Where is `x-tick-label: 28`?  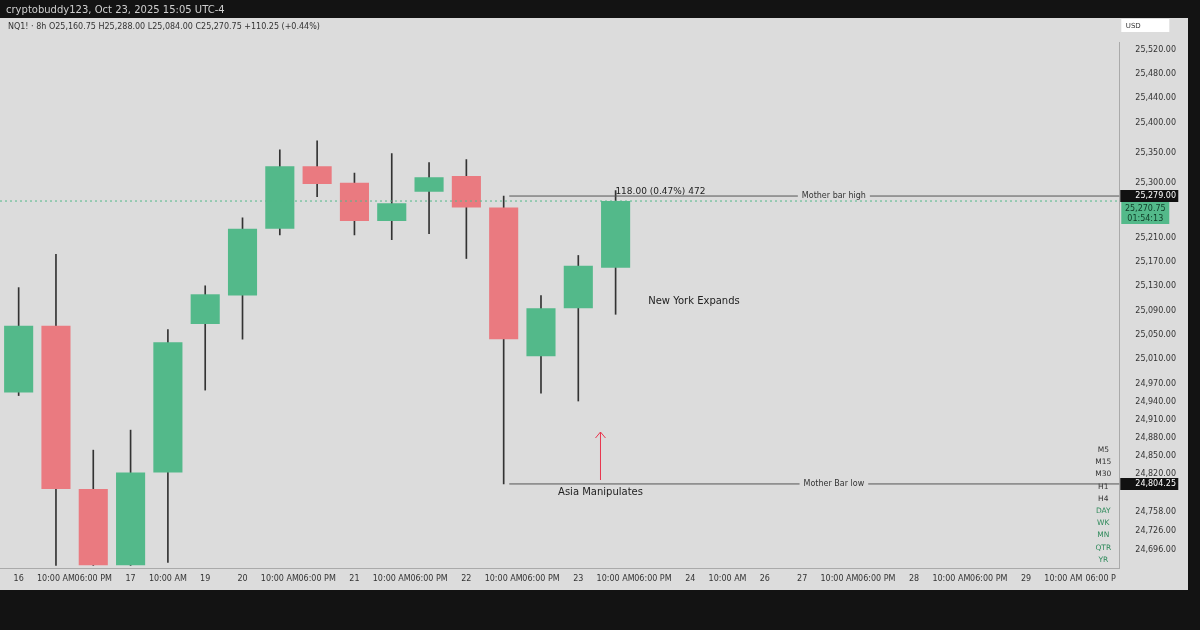
x-tick-label: 28 is located at coordinates (914, 579).